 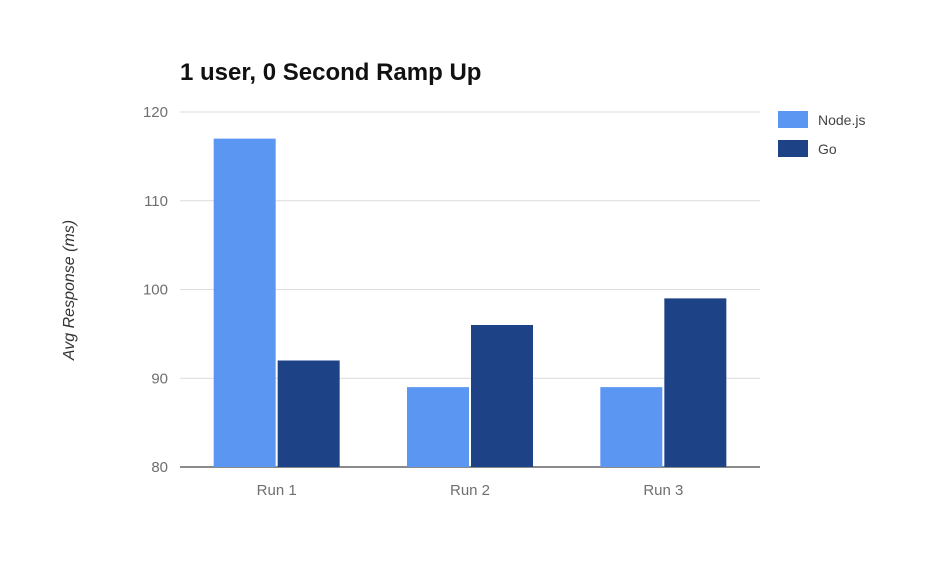 I want to click on legend-label: Go, so click(x=827, y=149).